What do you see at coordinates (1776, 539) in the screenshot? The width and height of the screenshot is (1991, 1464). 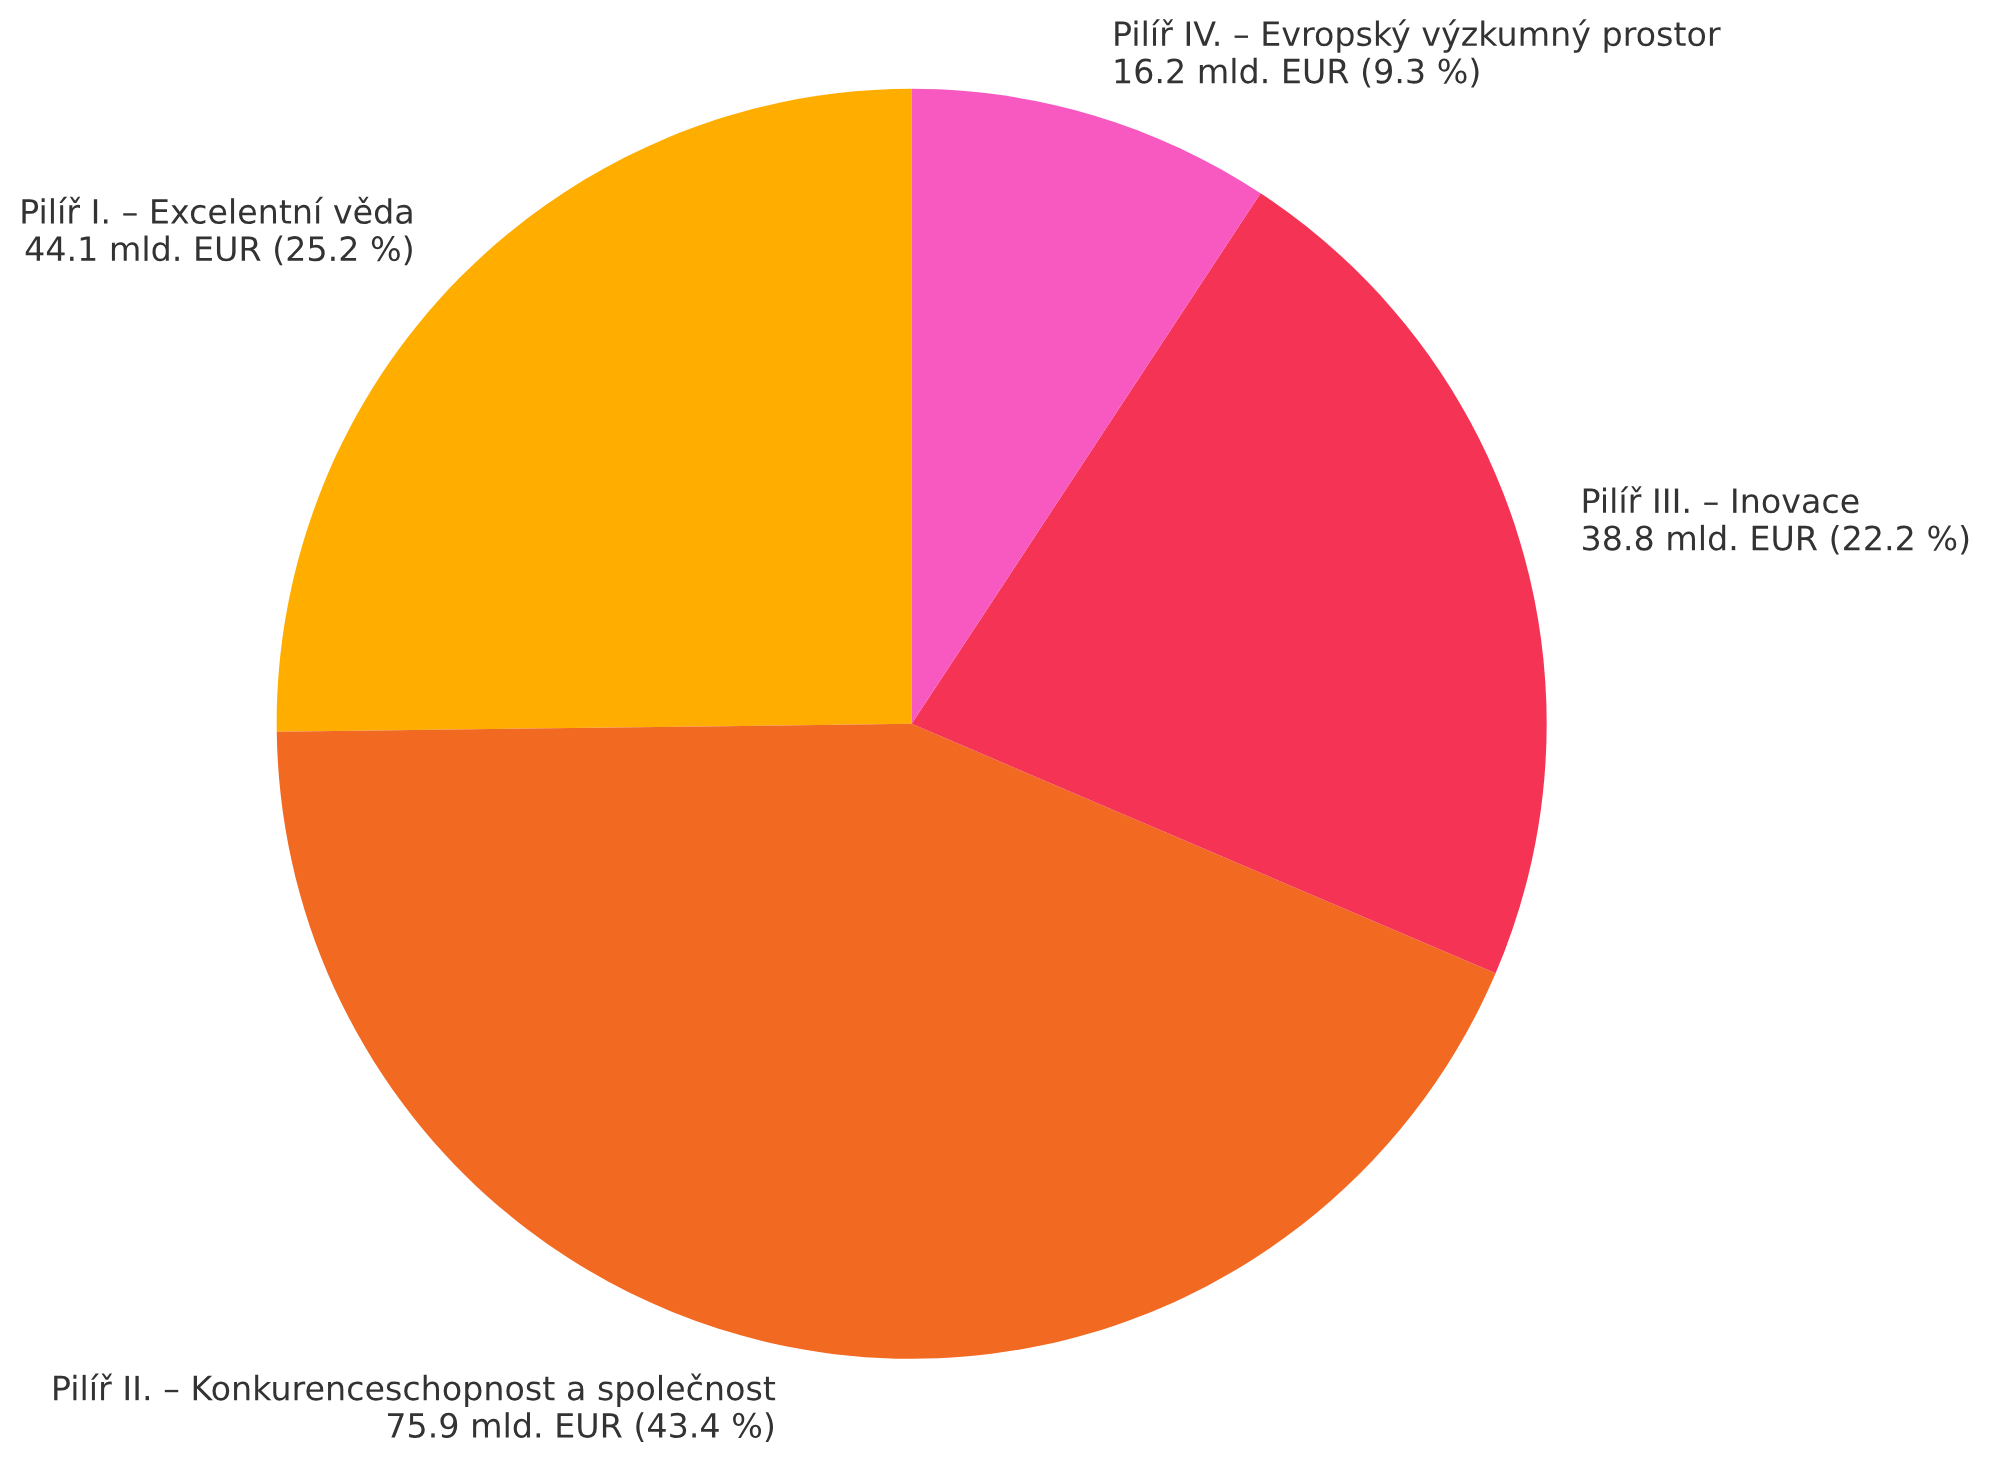 I see `data-label: 38.8 mld. EUR (22.2 %)` at bounding box center [1776, 539].